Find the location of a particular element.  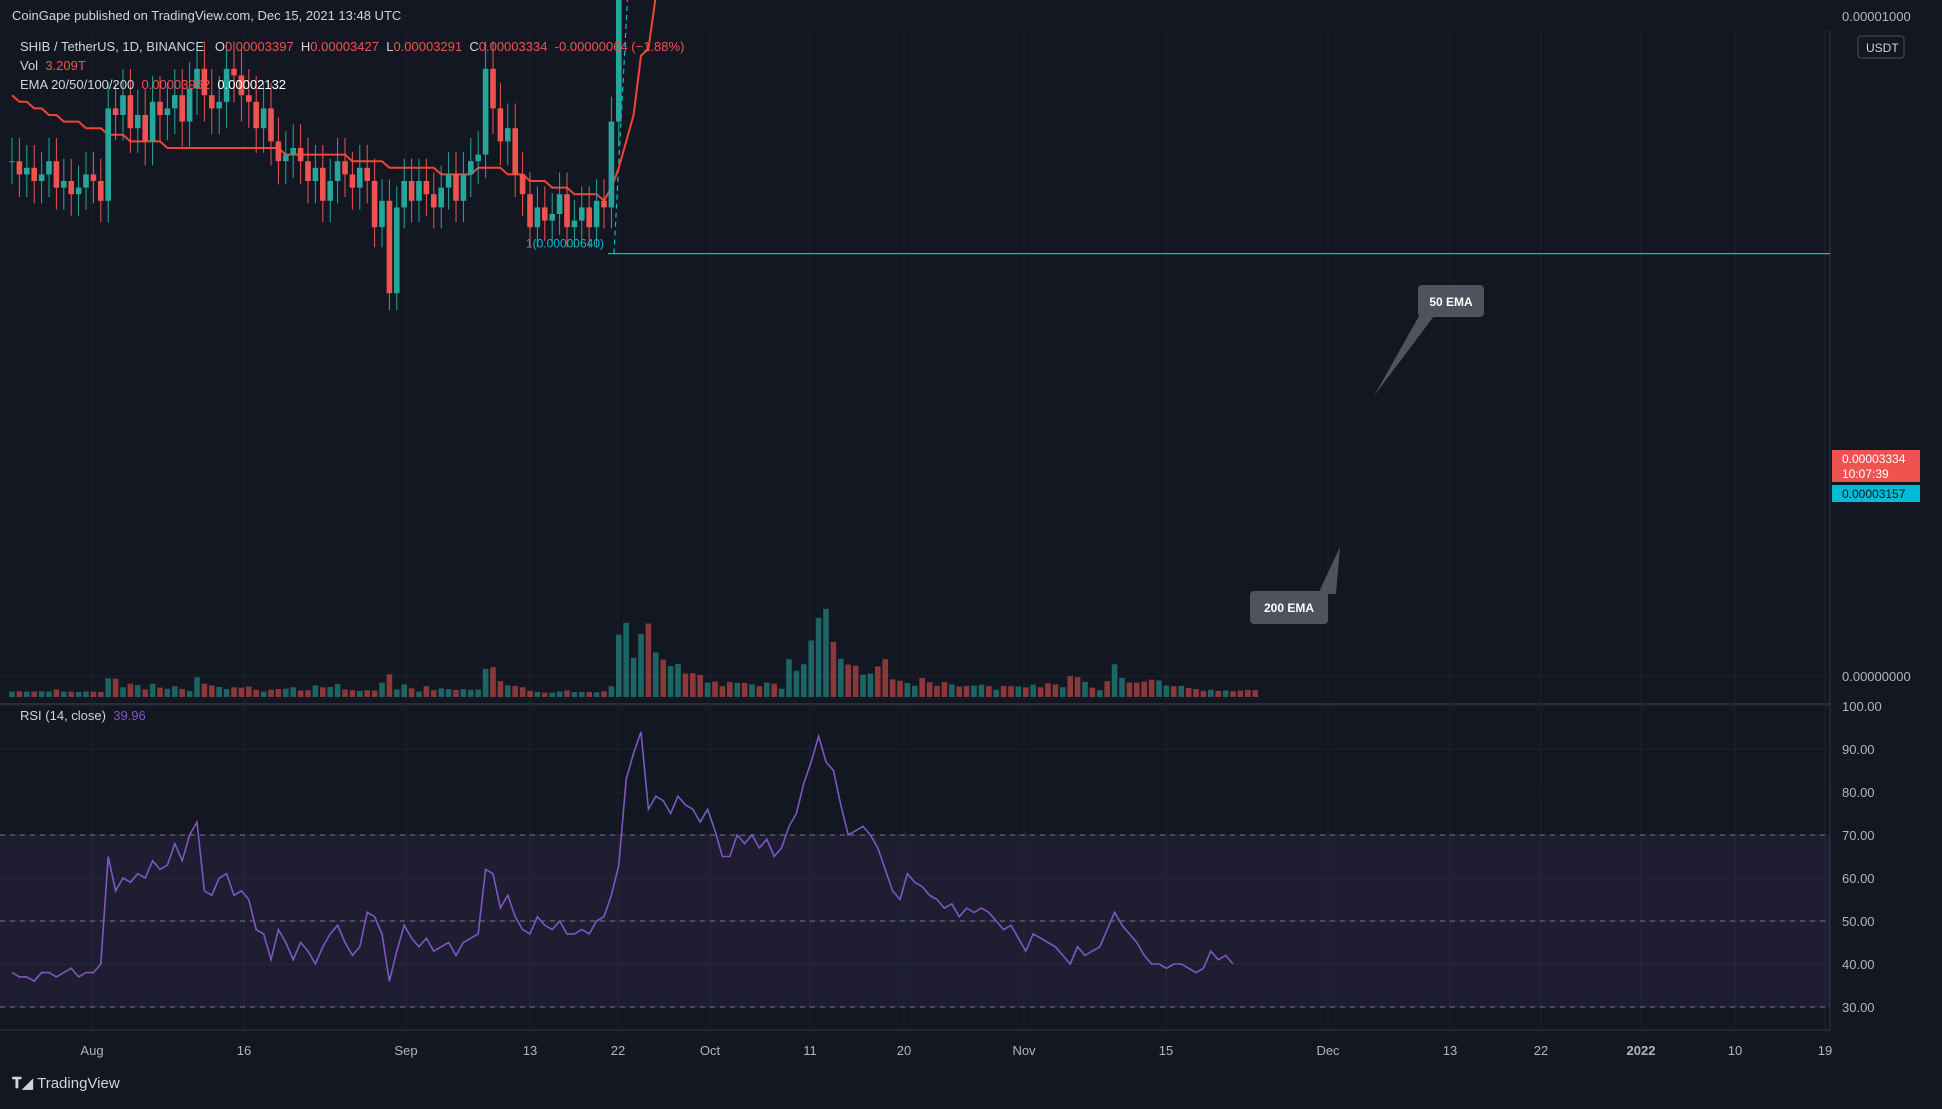

high-value: 0.00003427 is located at coordinates (344, 46).